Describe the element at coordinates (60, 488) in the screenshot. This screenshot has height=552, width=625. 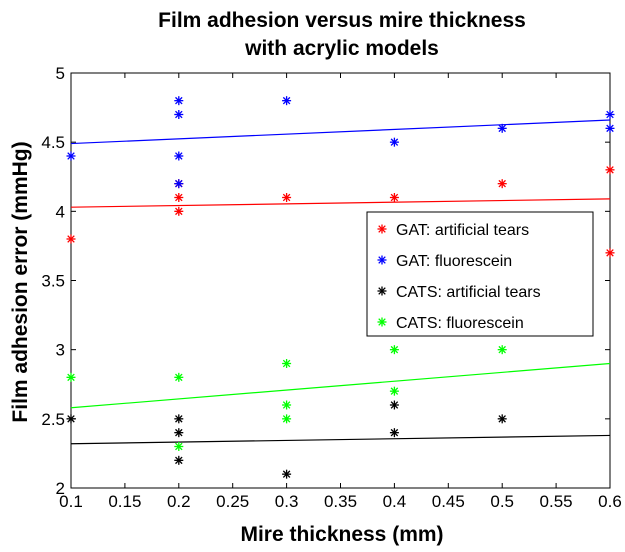
I see `y-tick-label: 2` at that location.